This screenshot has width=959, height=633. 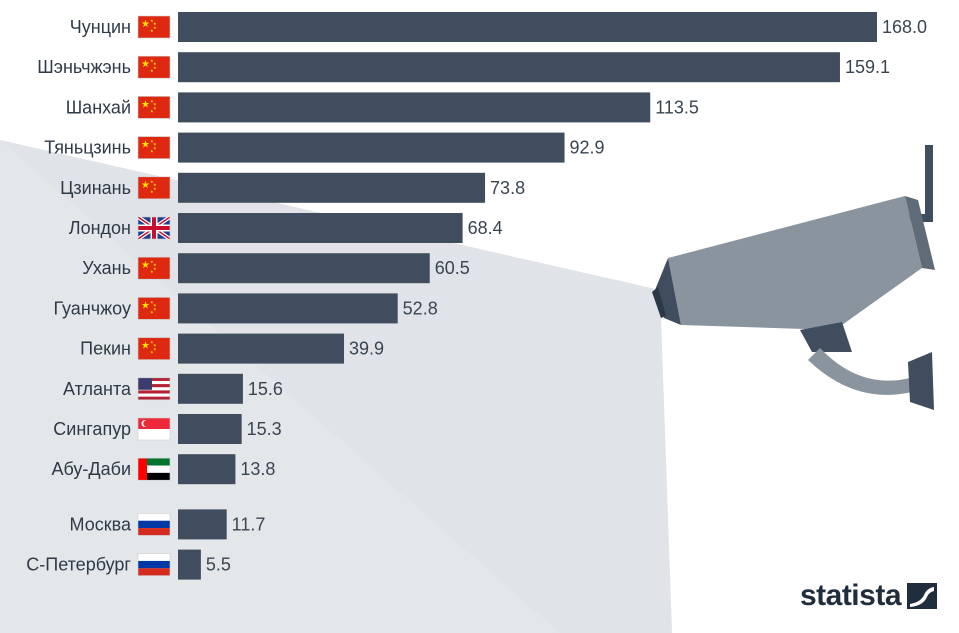 What do you see at coordinates (507, 188) in the screenshot?
I see `value-label: 73.8` at bounding box center [507, 188].